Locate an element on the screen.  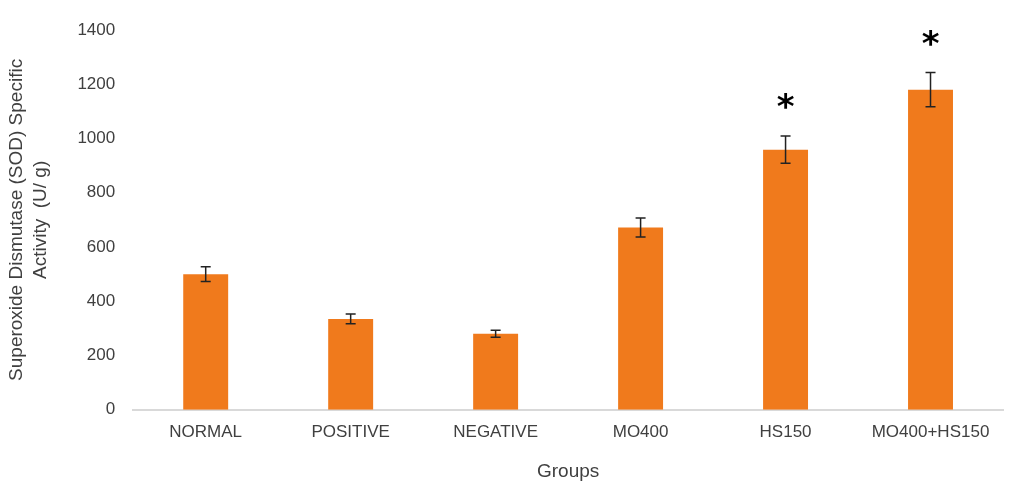
y-tick-label: 800 is located at coordinates (101, 192).